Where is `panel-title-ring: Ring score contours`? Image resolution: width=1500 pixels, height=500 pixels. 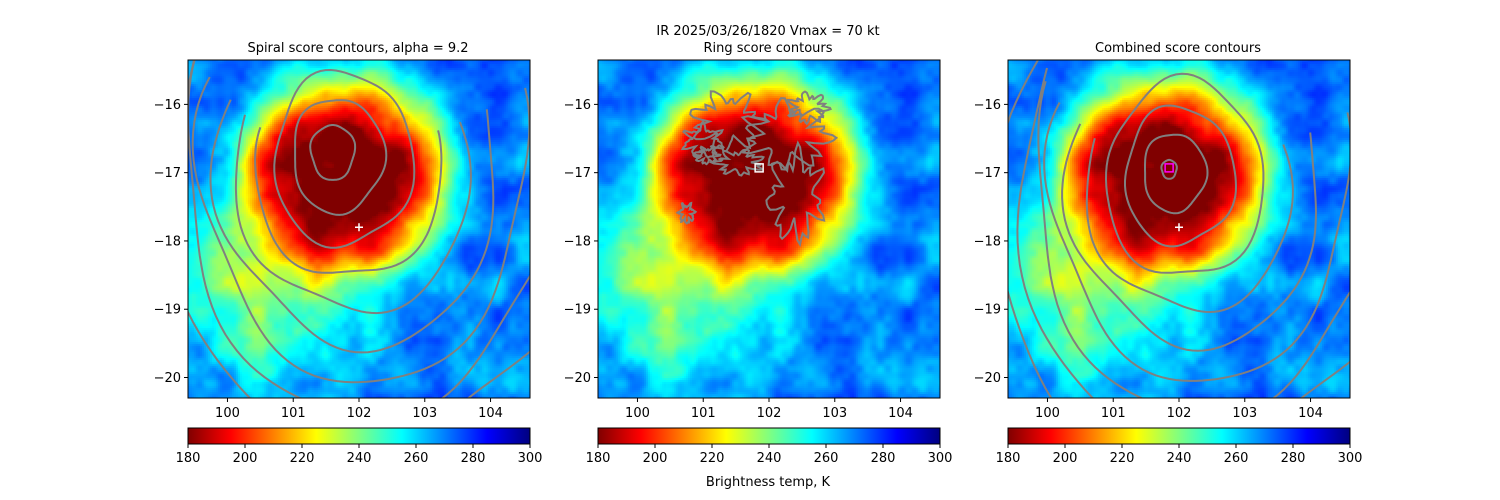
panel-title-ring: Ring score contours is located at coordinates (767, 48).